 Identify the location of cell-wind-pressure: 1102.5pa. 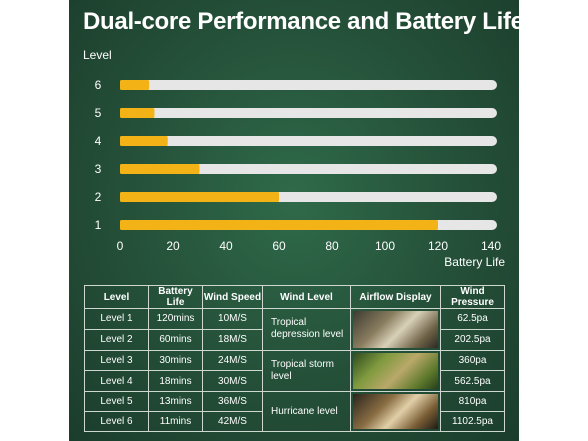
(472, 421).